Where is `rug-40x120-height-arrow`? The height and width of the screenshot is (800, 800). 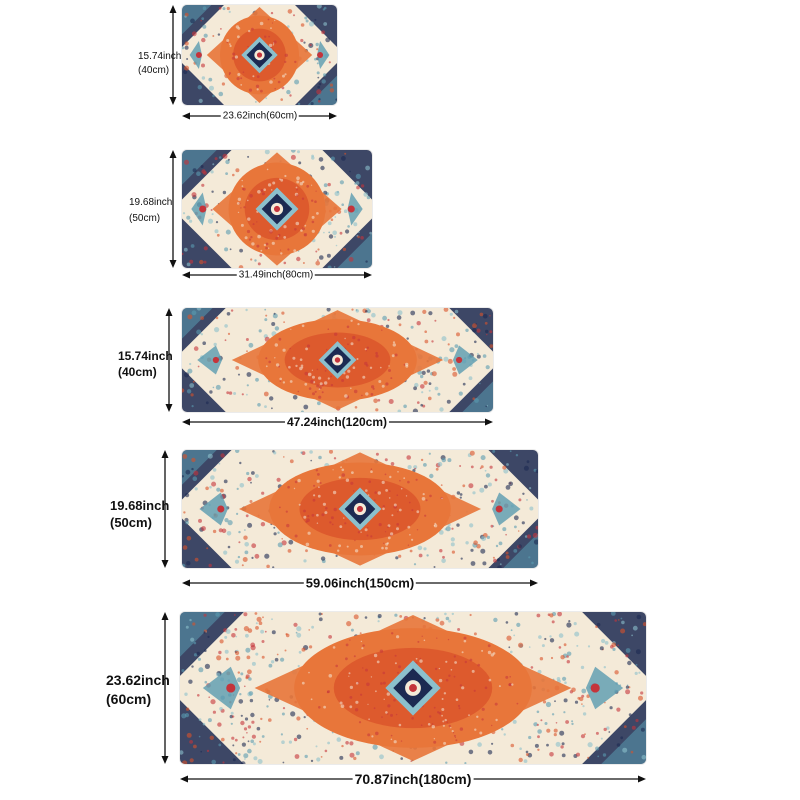
rug-40x120-height-arrow is located at coordinates (169, 360).